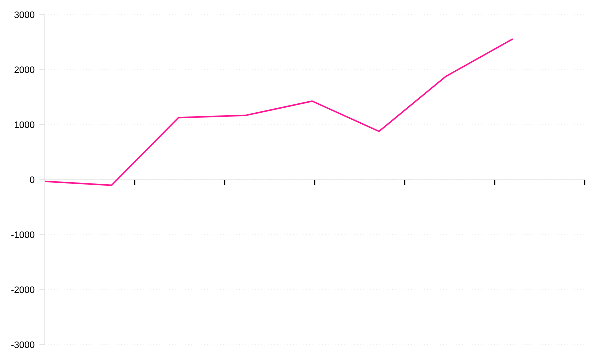  Describe the element at coordinates (24, 70) in the screenshot. I see `y-tick-label: 2000` at that location.